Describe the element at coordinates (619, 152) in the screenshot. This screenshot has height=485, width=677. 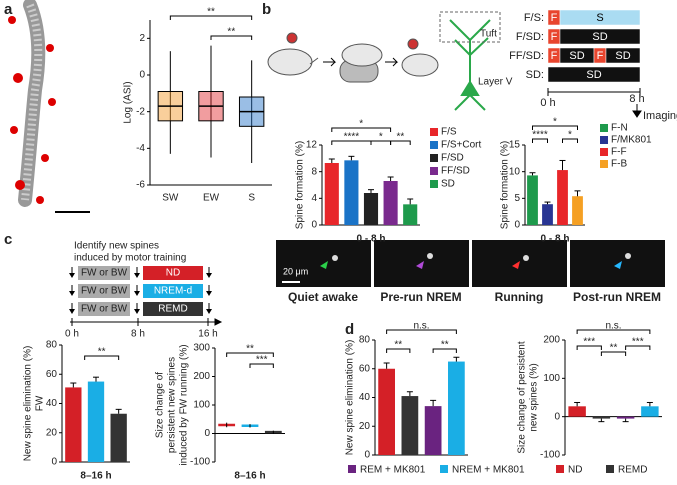
I see `legend-label: F-F` at that location.